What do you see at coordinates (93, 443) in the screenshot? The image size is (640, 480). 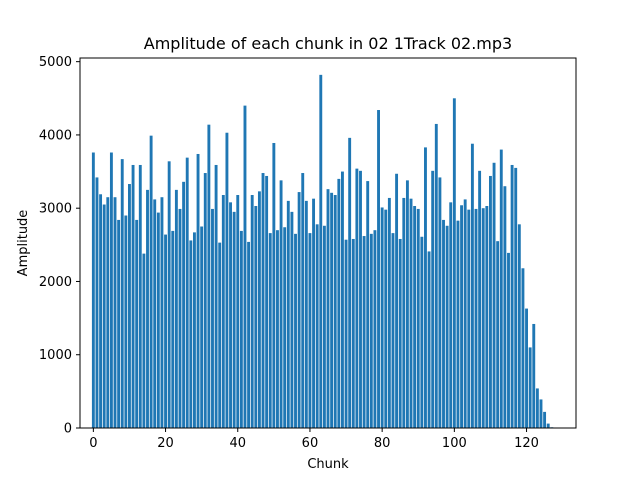 I see `x-tick-label: 0` at bounding box center [93, 443].